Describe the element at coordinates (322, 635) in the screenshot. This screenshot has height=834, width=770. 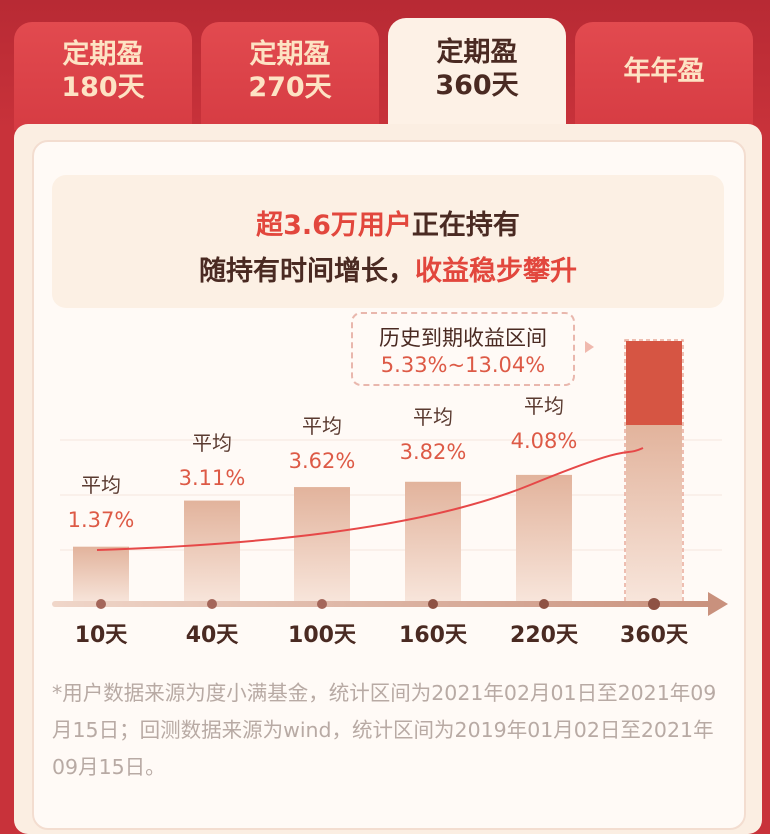
I see `x-tick-label: 100天` at that location.